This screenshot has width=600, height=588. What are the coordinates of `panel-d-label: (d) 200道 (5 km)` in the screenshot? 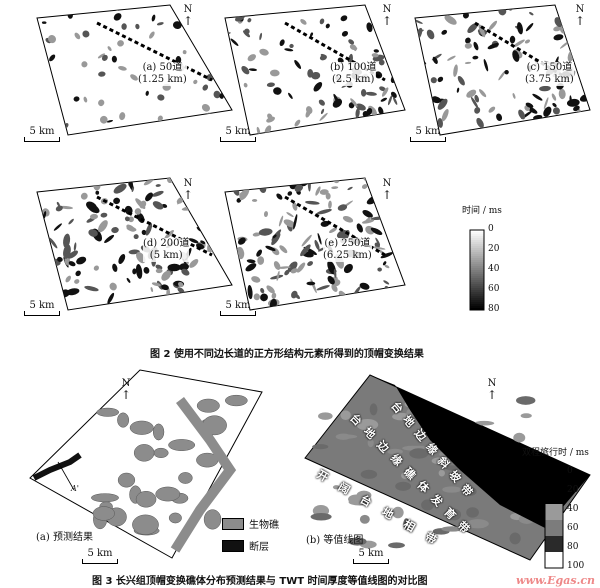 It's located at (166, 250).